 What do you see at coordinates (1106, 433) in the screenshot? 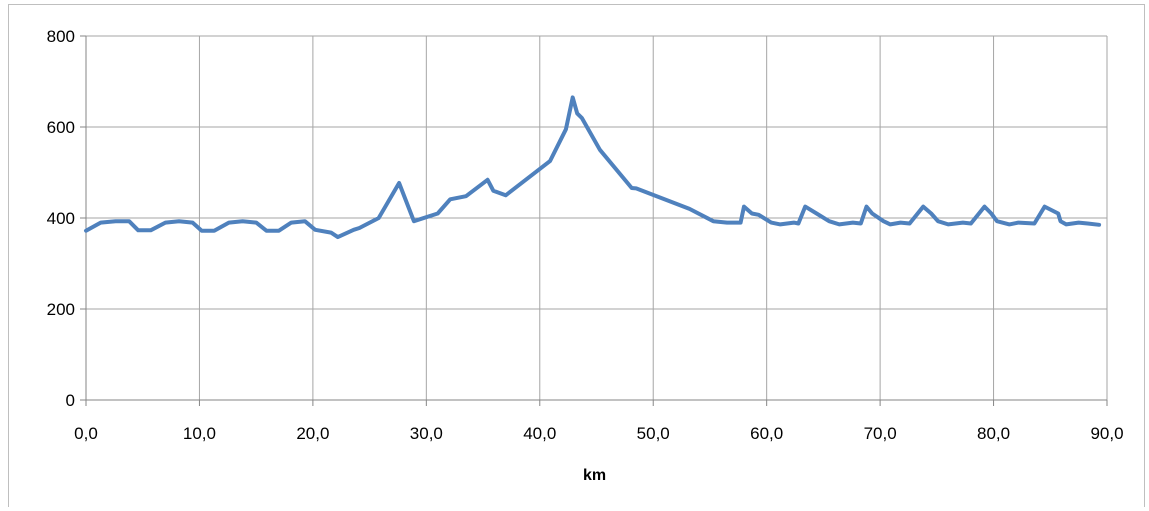
I see `x-tick-label: 90,0` at bounding box center [1106, 433].